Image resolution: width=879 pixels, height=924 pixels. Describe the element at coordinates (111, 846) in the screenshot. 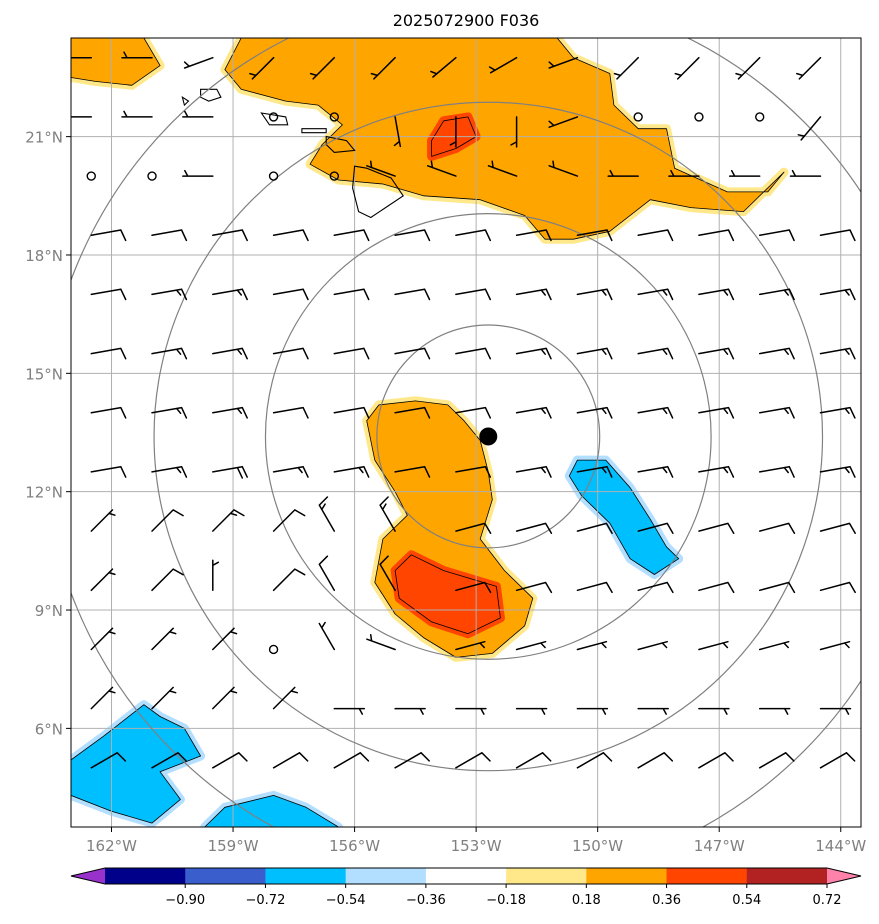

I see `x-tick-label: 162°W` at that location.